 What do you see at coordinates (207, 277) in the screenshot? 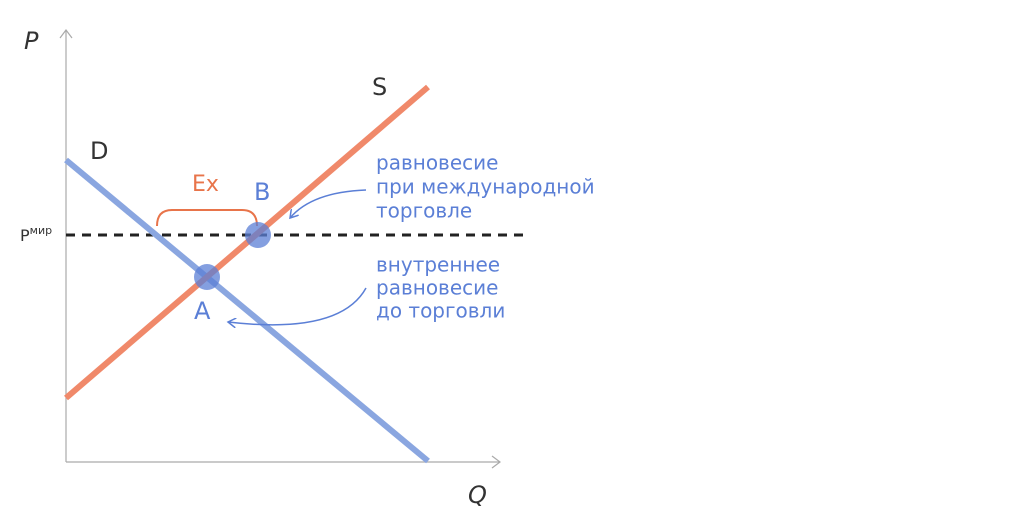
I see `point-a` at bounding box center [207, 277].